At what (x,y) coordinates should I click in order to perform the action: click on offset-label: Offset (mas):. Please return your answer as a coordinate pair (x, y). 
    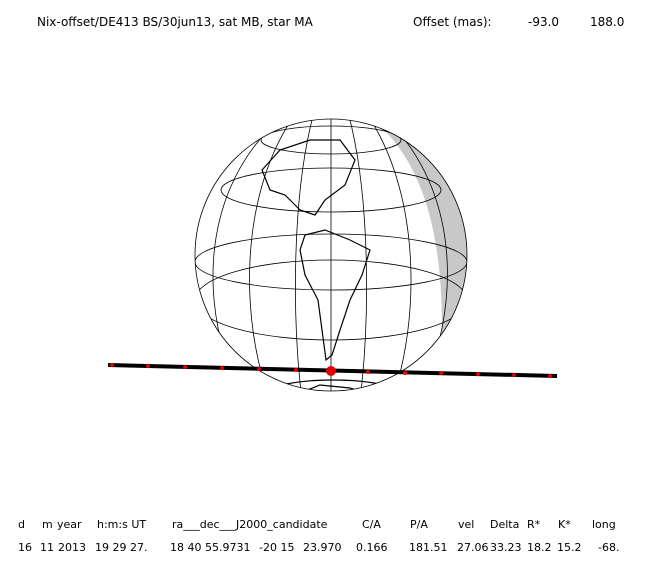
    Looking at the image, I should click on (452, 22).